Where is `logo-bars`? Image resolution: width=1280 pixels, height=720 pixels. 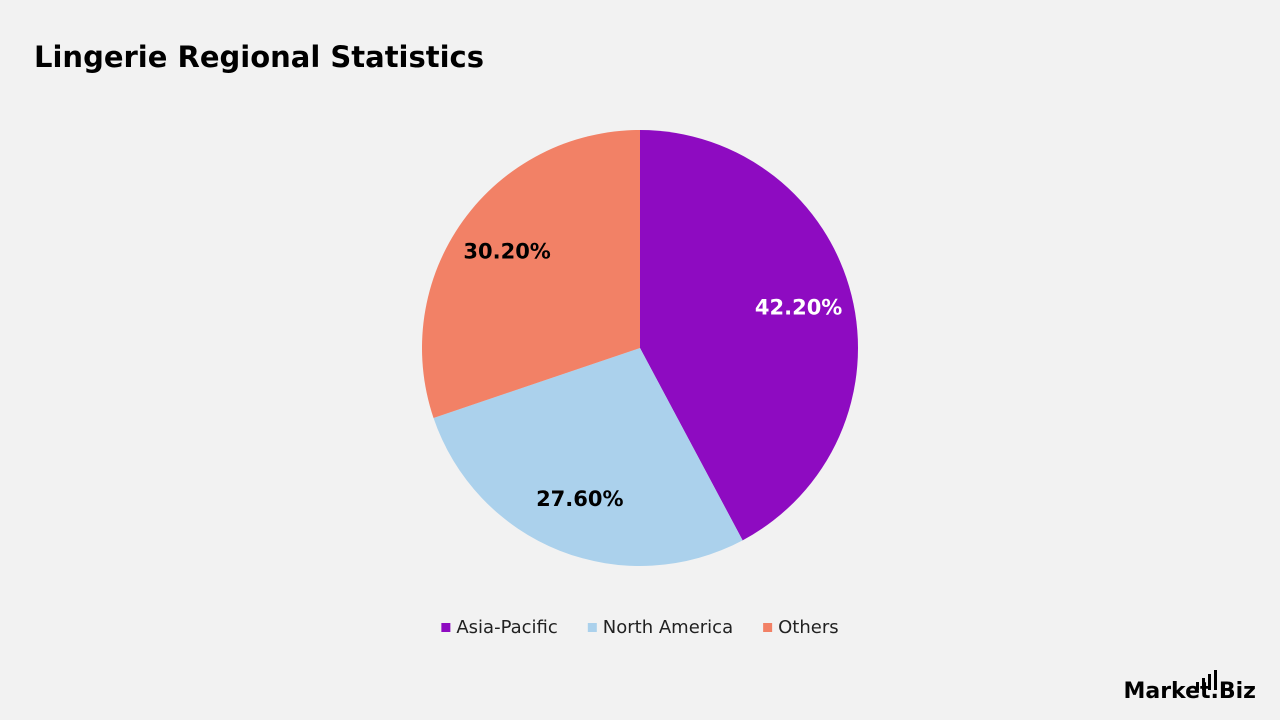
logo-bars is located at coordinates (1206, 680).